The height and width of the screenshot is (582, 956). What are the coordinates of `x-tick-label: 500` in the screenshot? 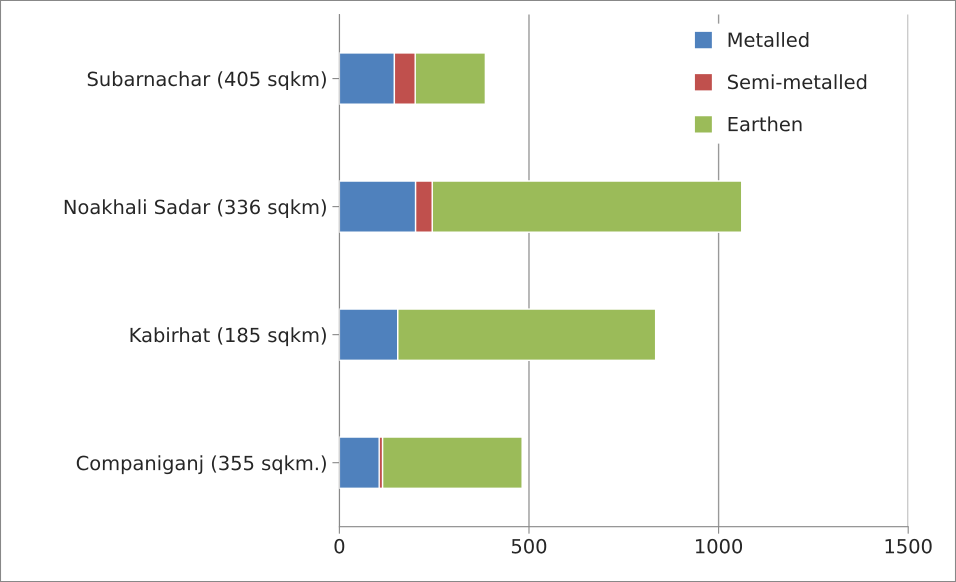 It's located at (529, 546).